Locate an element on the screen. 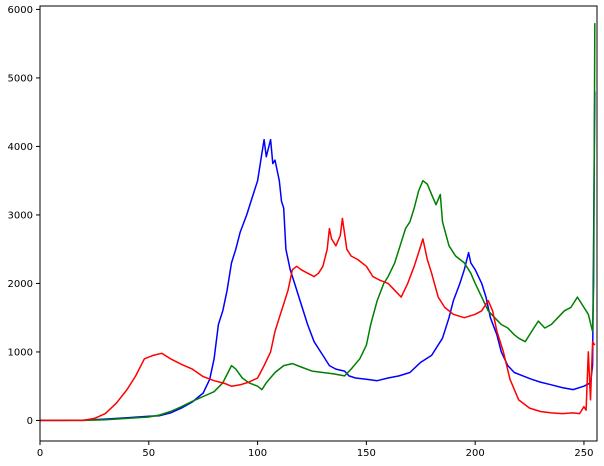 The width and height of the screenshot is (604, 466). x-axis: 0 50 100 150 200 250 is located at coordinates (315, 450).